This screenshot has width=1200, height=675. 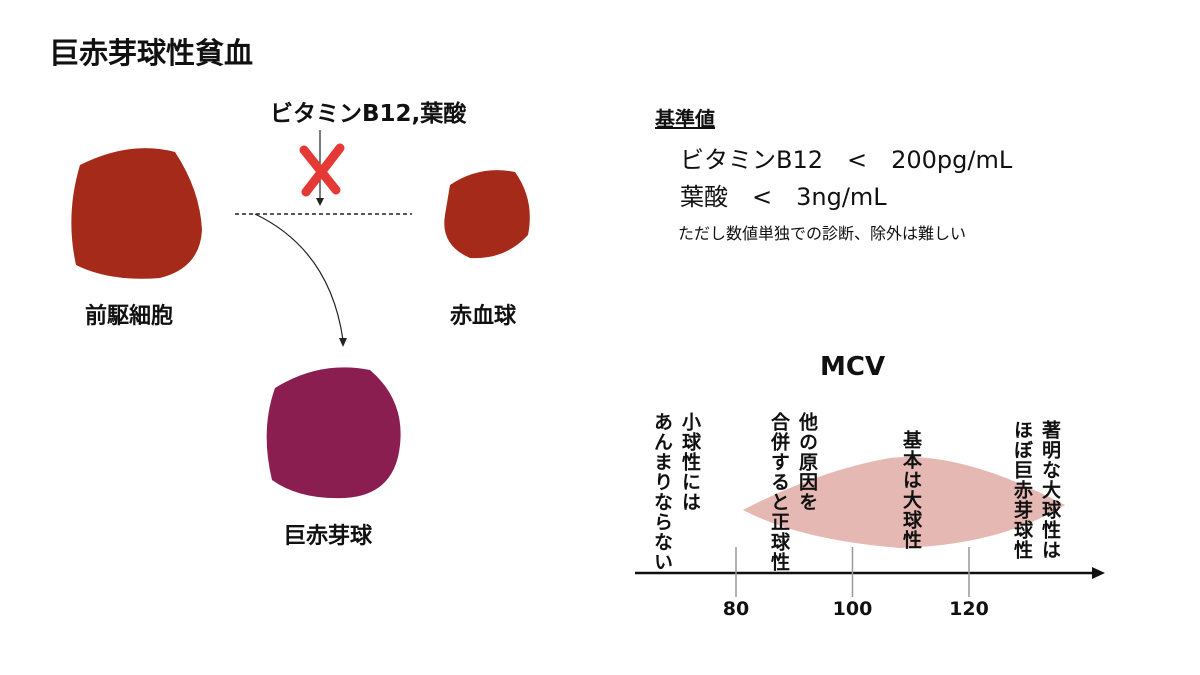 What do you see at coordinates (822, 233) in the screenshot?
I see `reference-note: ただし数値単独での診断、除外は難しい` at bounding box center [822, 233].